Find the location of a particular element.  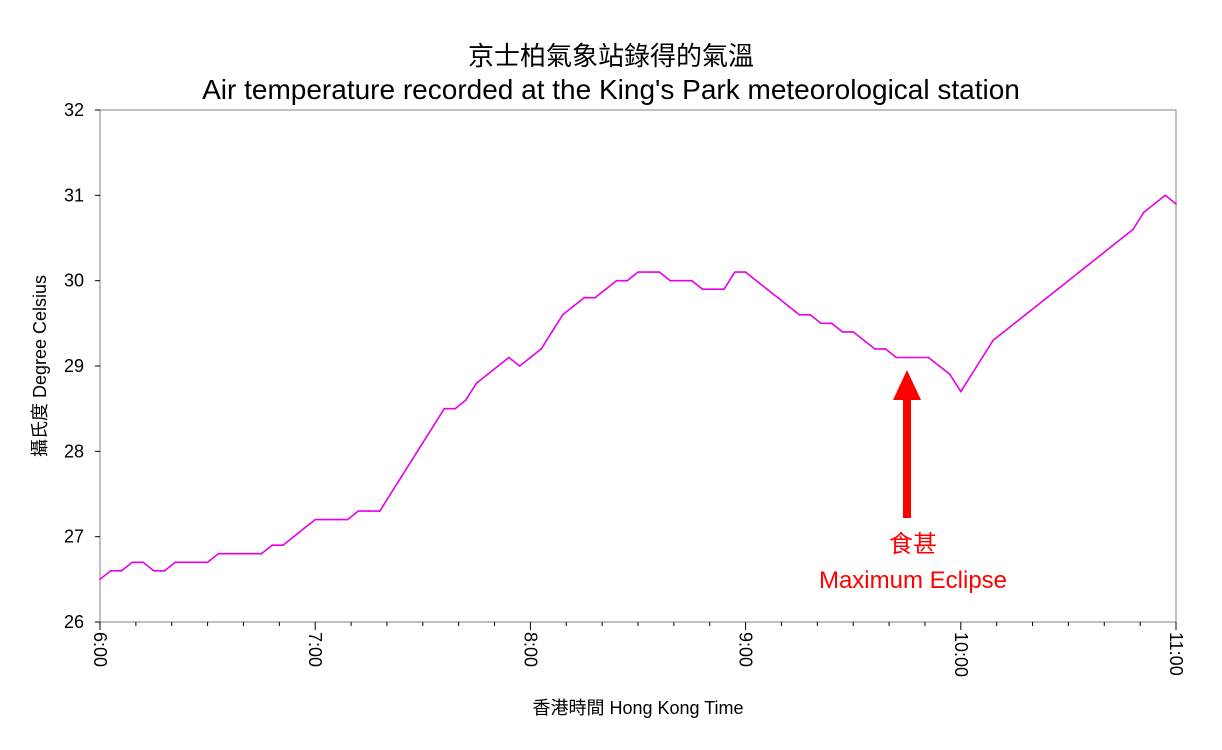

x-tick-label: 9:00 is located at coordinates (746, 649).